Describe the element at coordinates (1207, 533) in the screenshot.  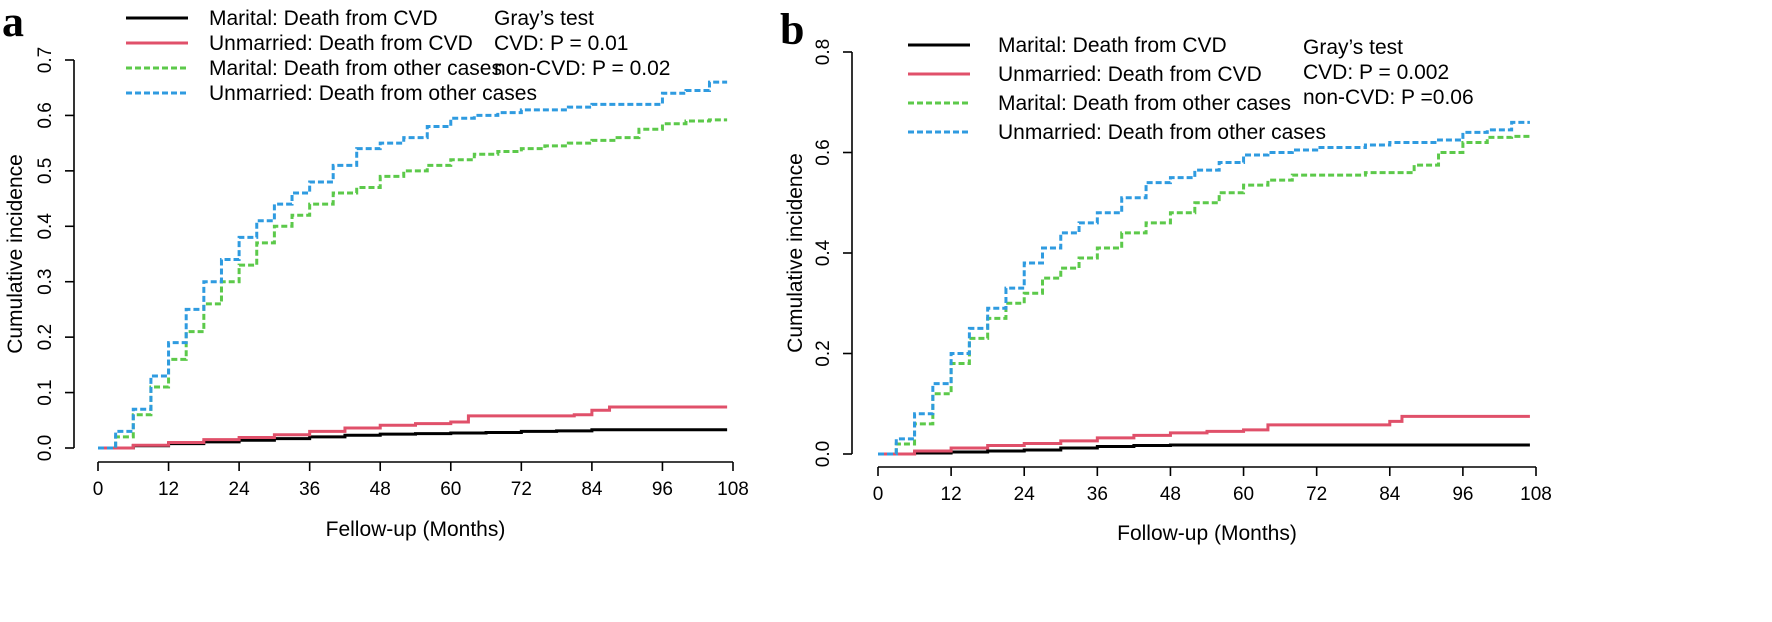
I see `x-axis-title: Follow-up (Months)` at that location.